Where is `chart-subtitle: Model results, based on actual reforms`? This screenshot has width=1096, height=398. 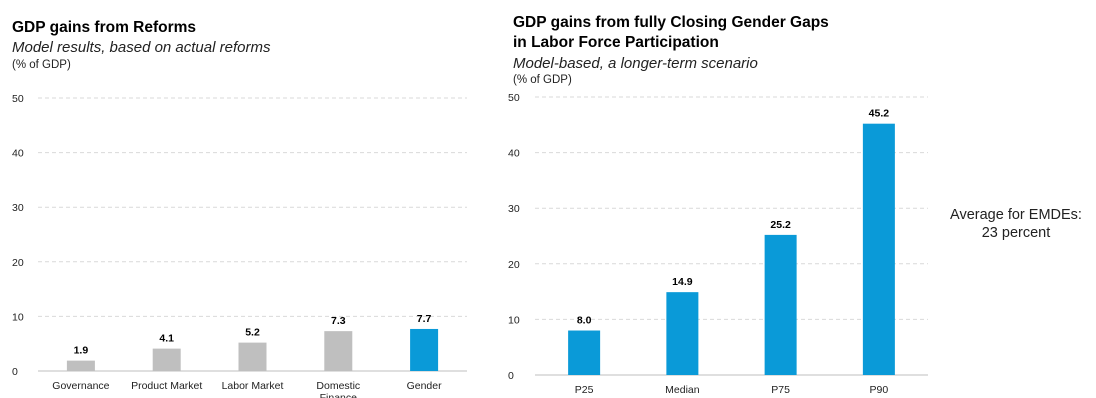
chart-subtitle: Model results, based on actual reforms is located at coordinates (141, 47).